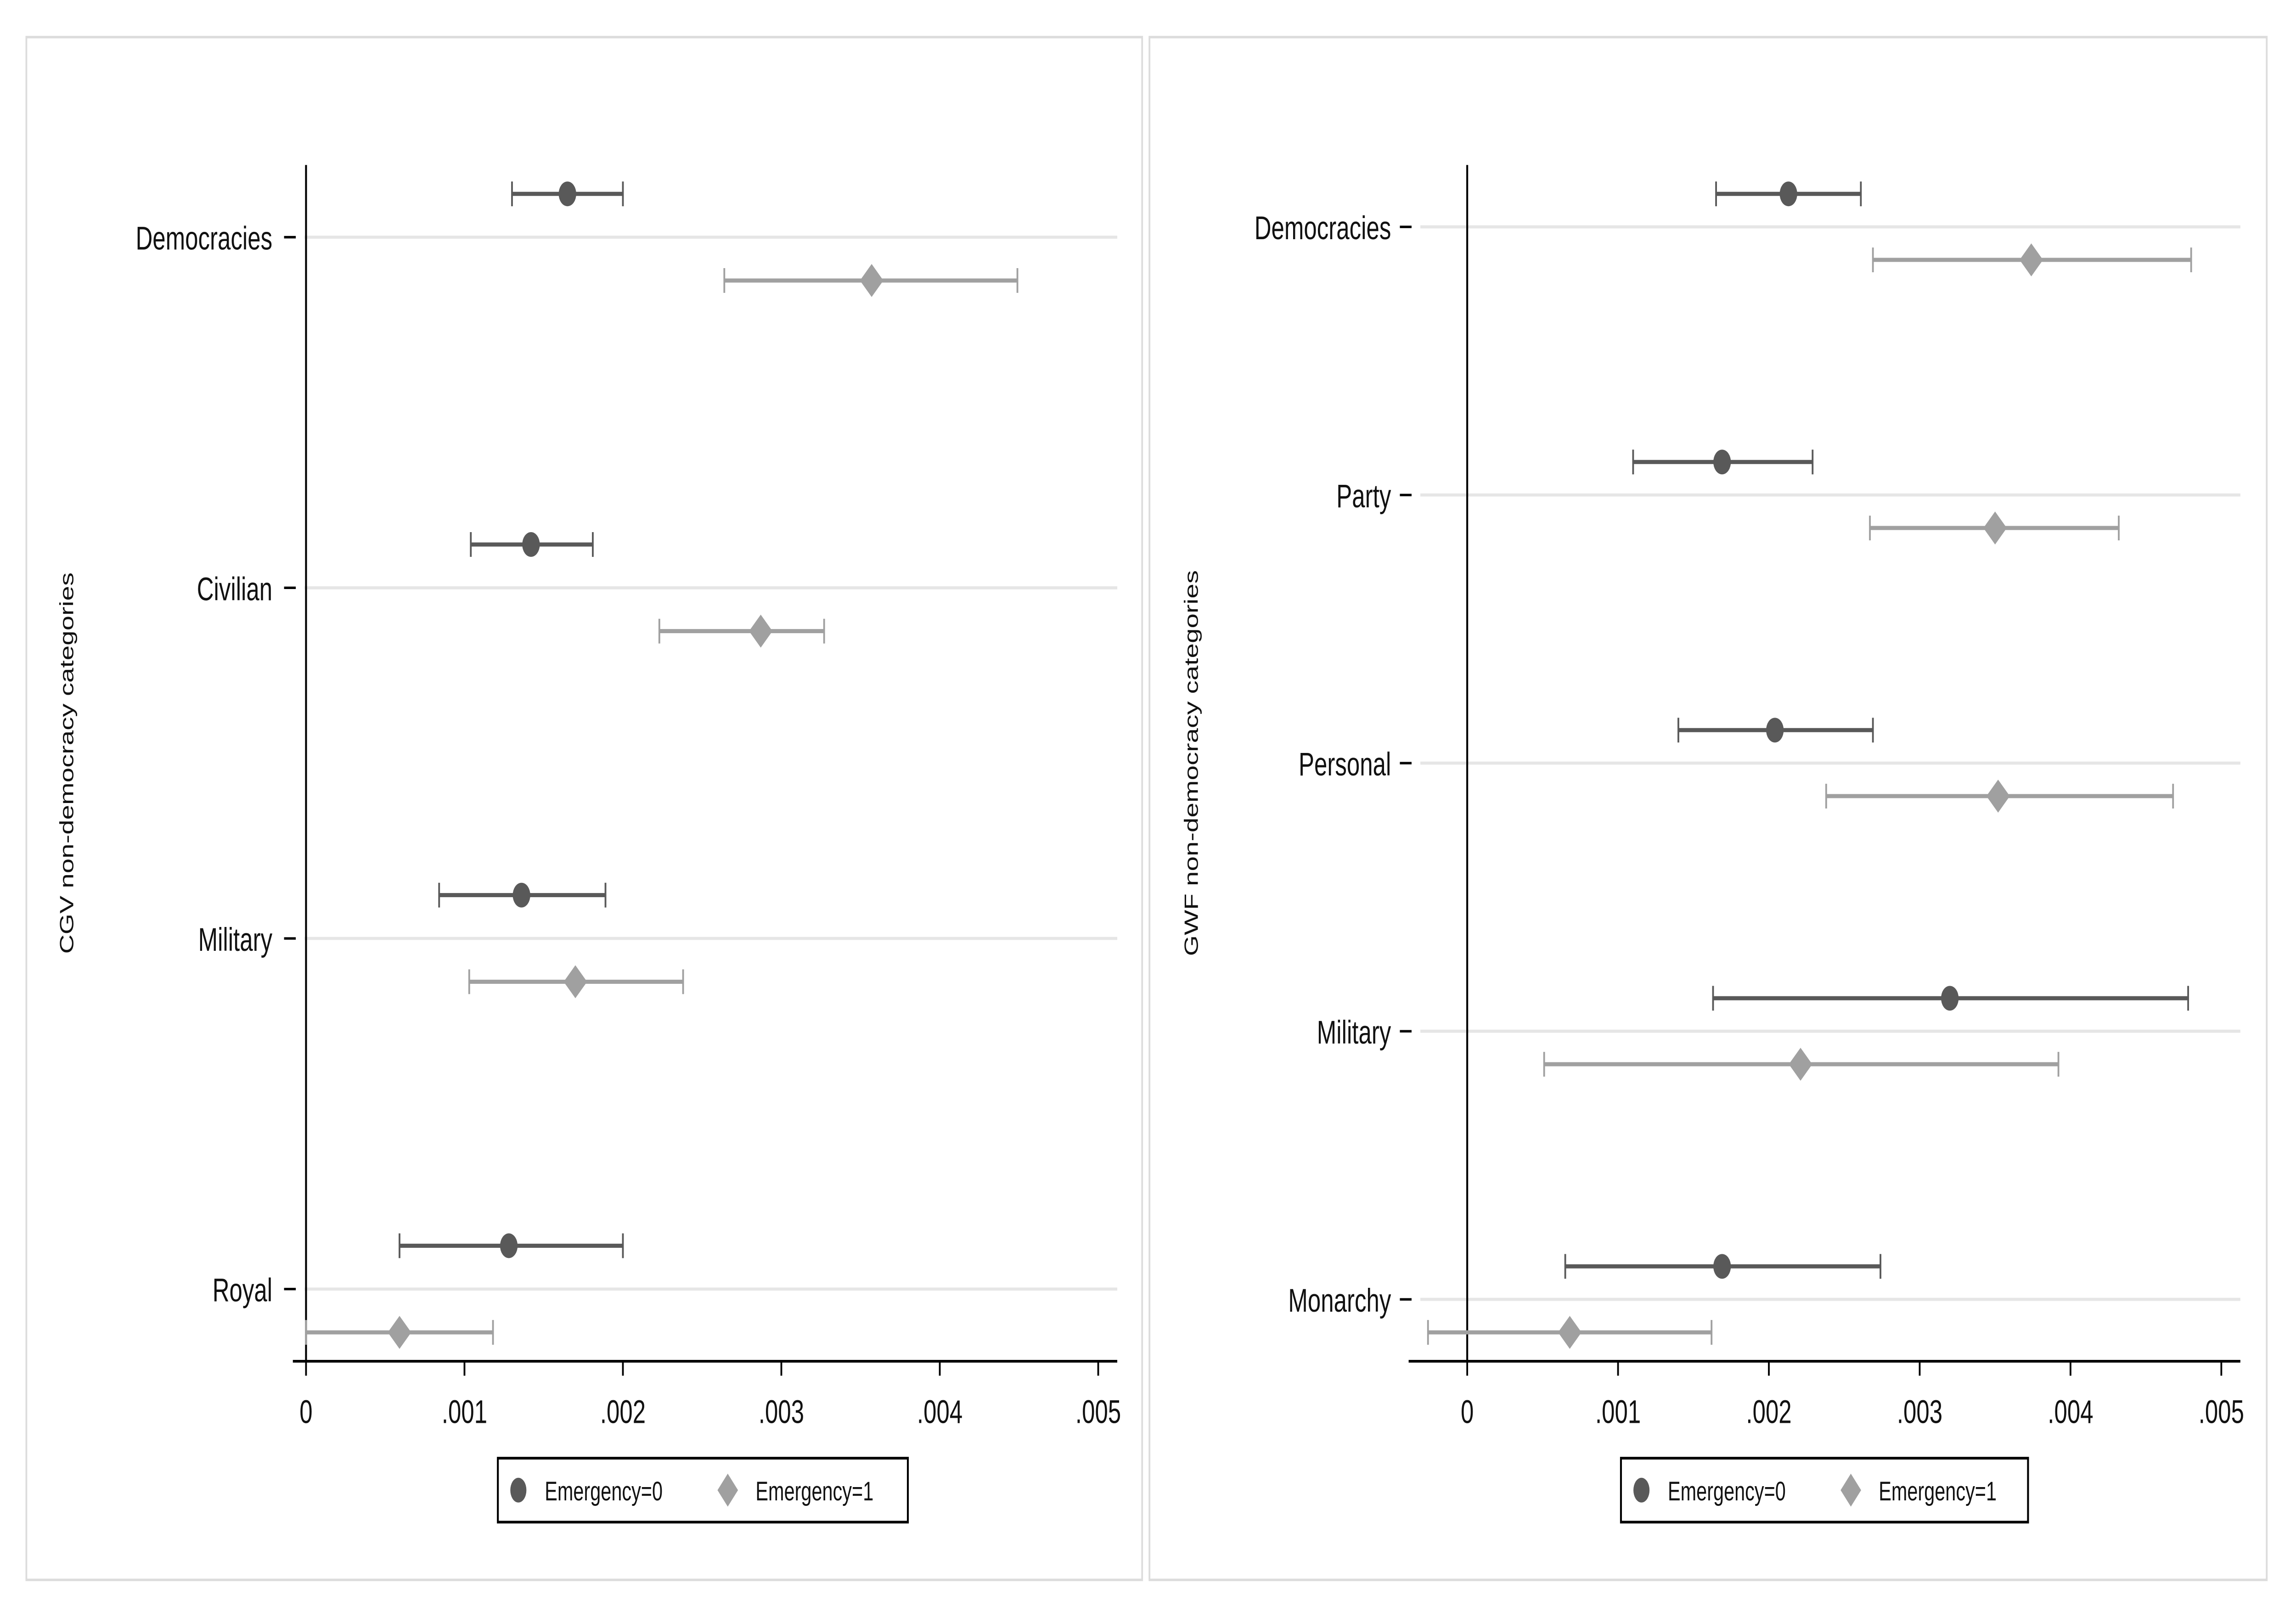  What do you see at coordinates (243, 1290) in the screenshot?
I see `y-tick-label: Royal` at bounding box center [243, 1290].